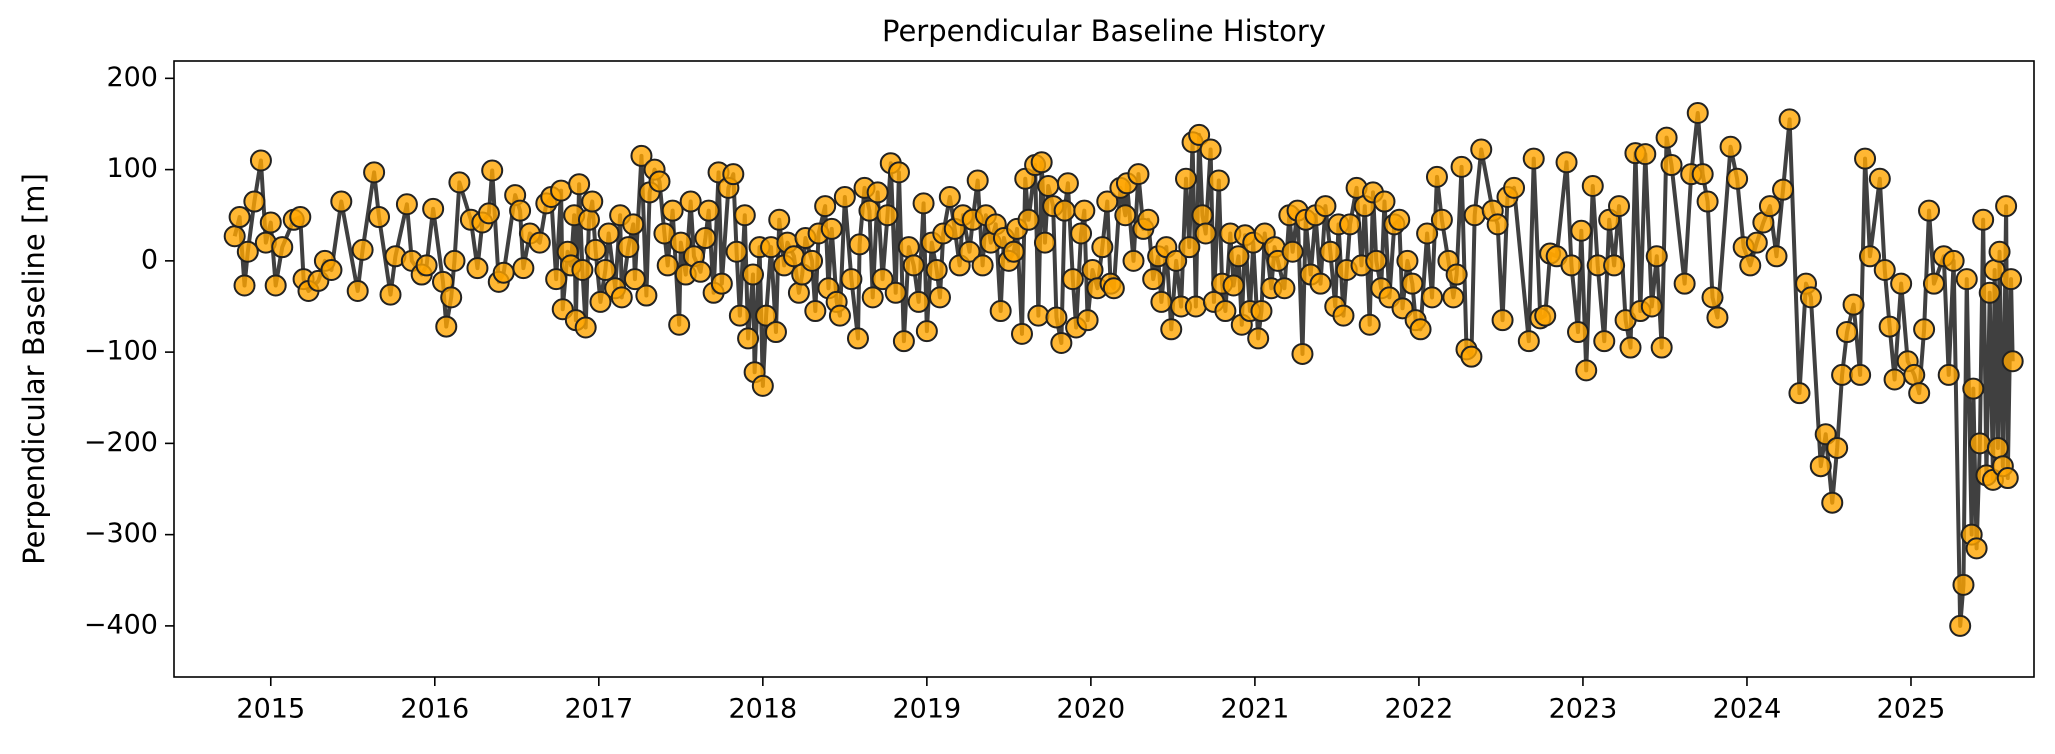  Describe the element at coordinates (132, 168) in the screenshot. I see `y-tick-label: 100` at that location.